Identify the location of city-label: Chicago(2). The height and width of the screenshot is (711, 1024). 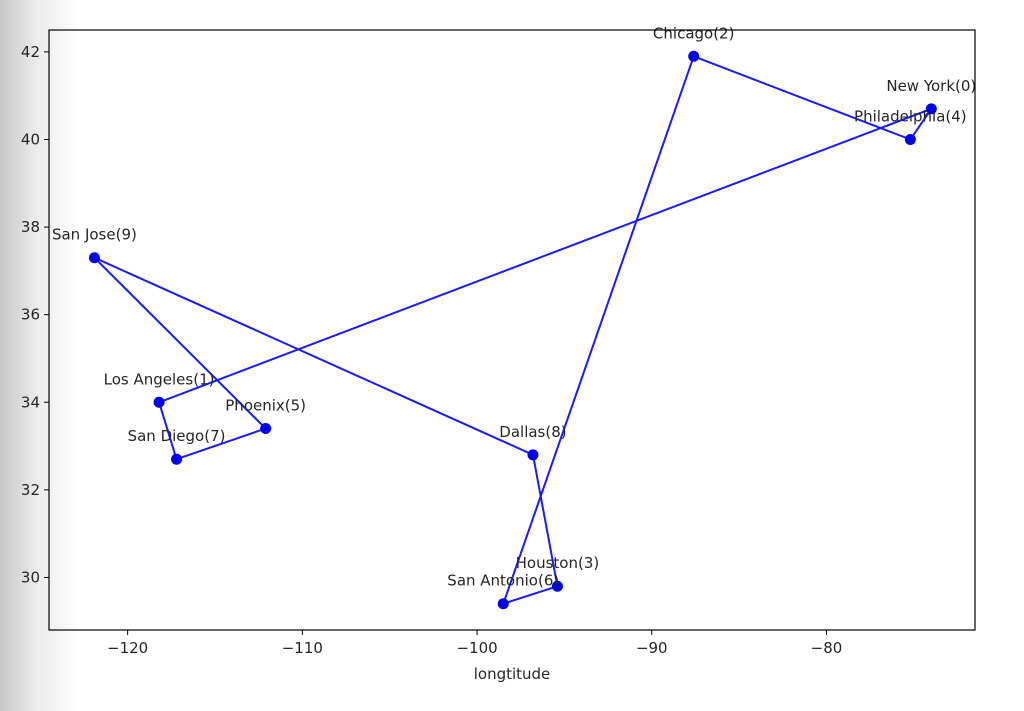
(694, 33).